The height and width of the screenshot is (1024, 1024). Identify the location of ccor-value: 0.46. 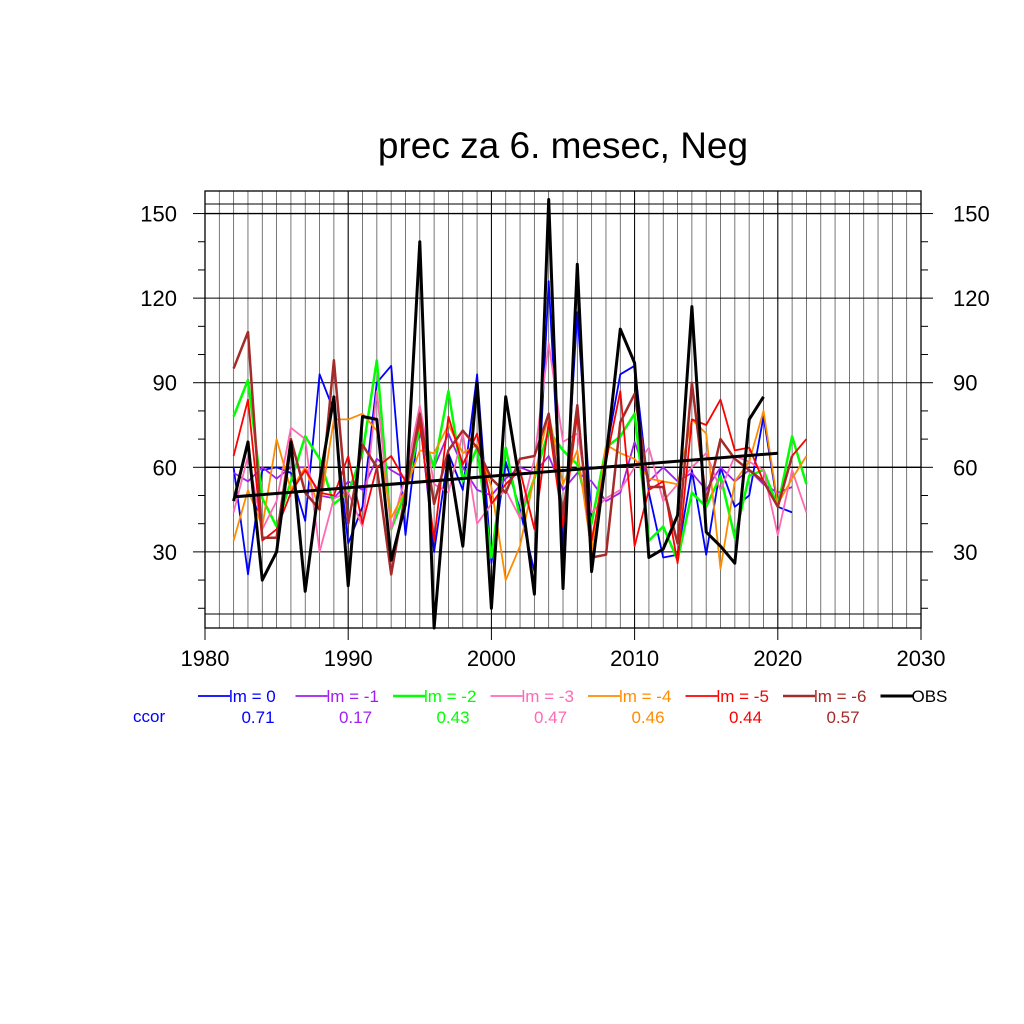
(647, 717).